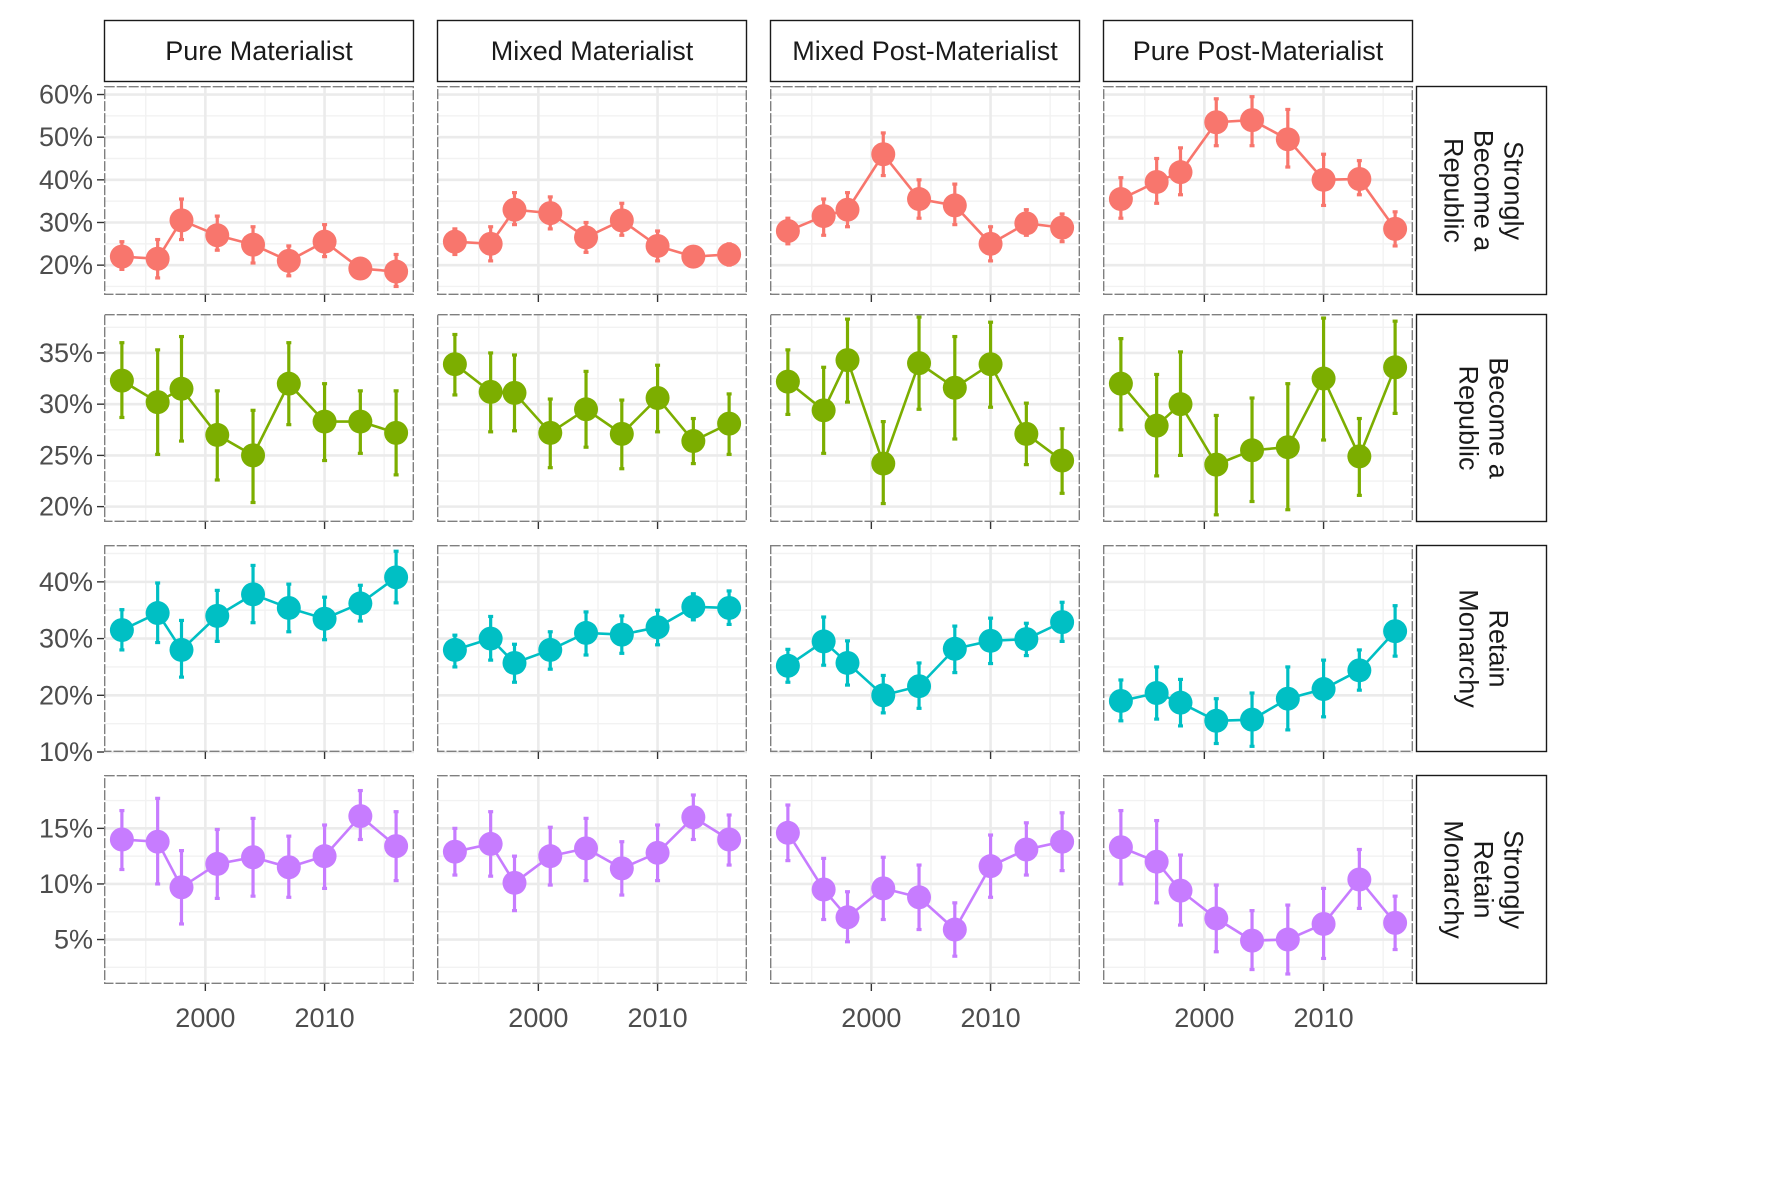  I want to click on facet-panel: 20% 30% 40% 50% 60%, so click(227, 191).